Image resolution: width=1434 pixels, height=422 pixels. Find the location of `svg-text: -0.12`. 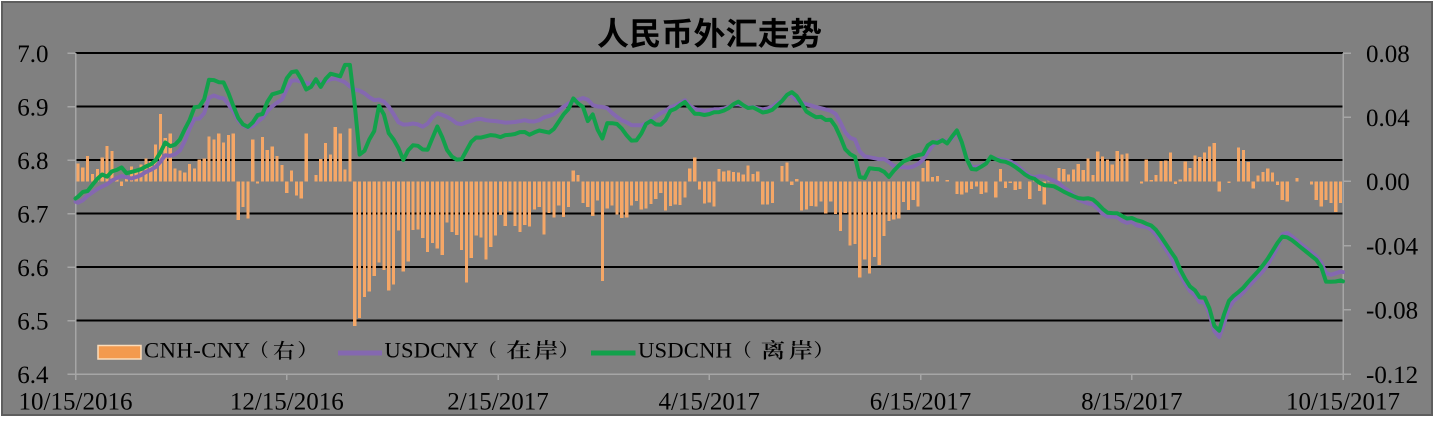

svg-text: -0.12 is located at coordinates (1392, 375).